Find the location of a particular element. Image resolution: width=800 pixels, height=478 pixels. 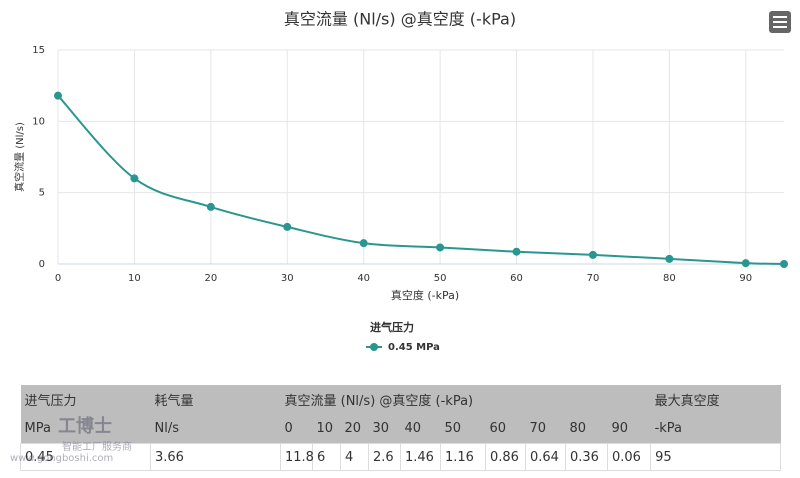

table-cell: 4 is located at coordinates (354, 457).